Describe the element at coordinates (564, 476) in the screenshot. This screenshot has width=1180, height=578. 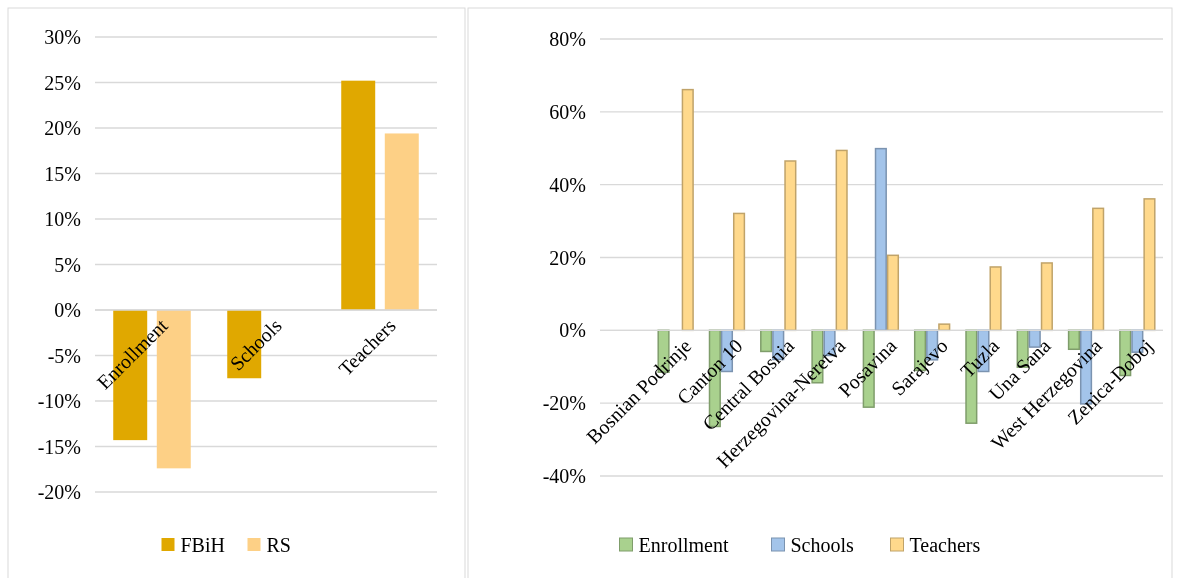
I see `y-tick-label: -40%` at that location.